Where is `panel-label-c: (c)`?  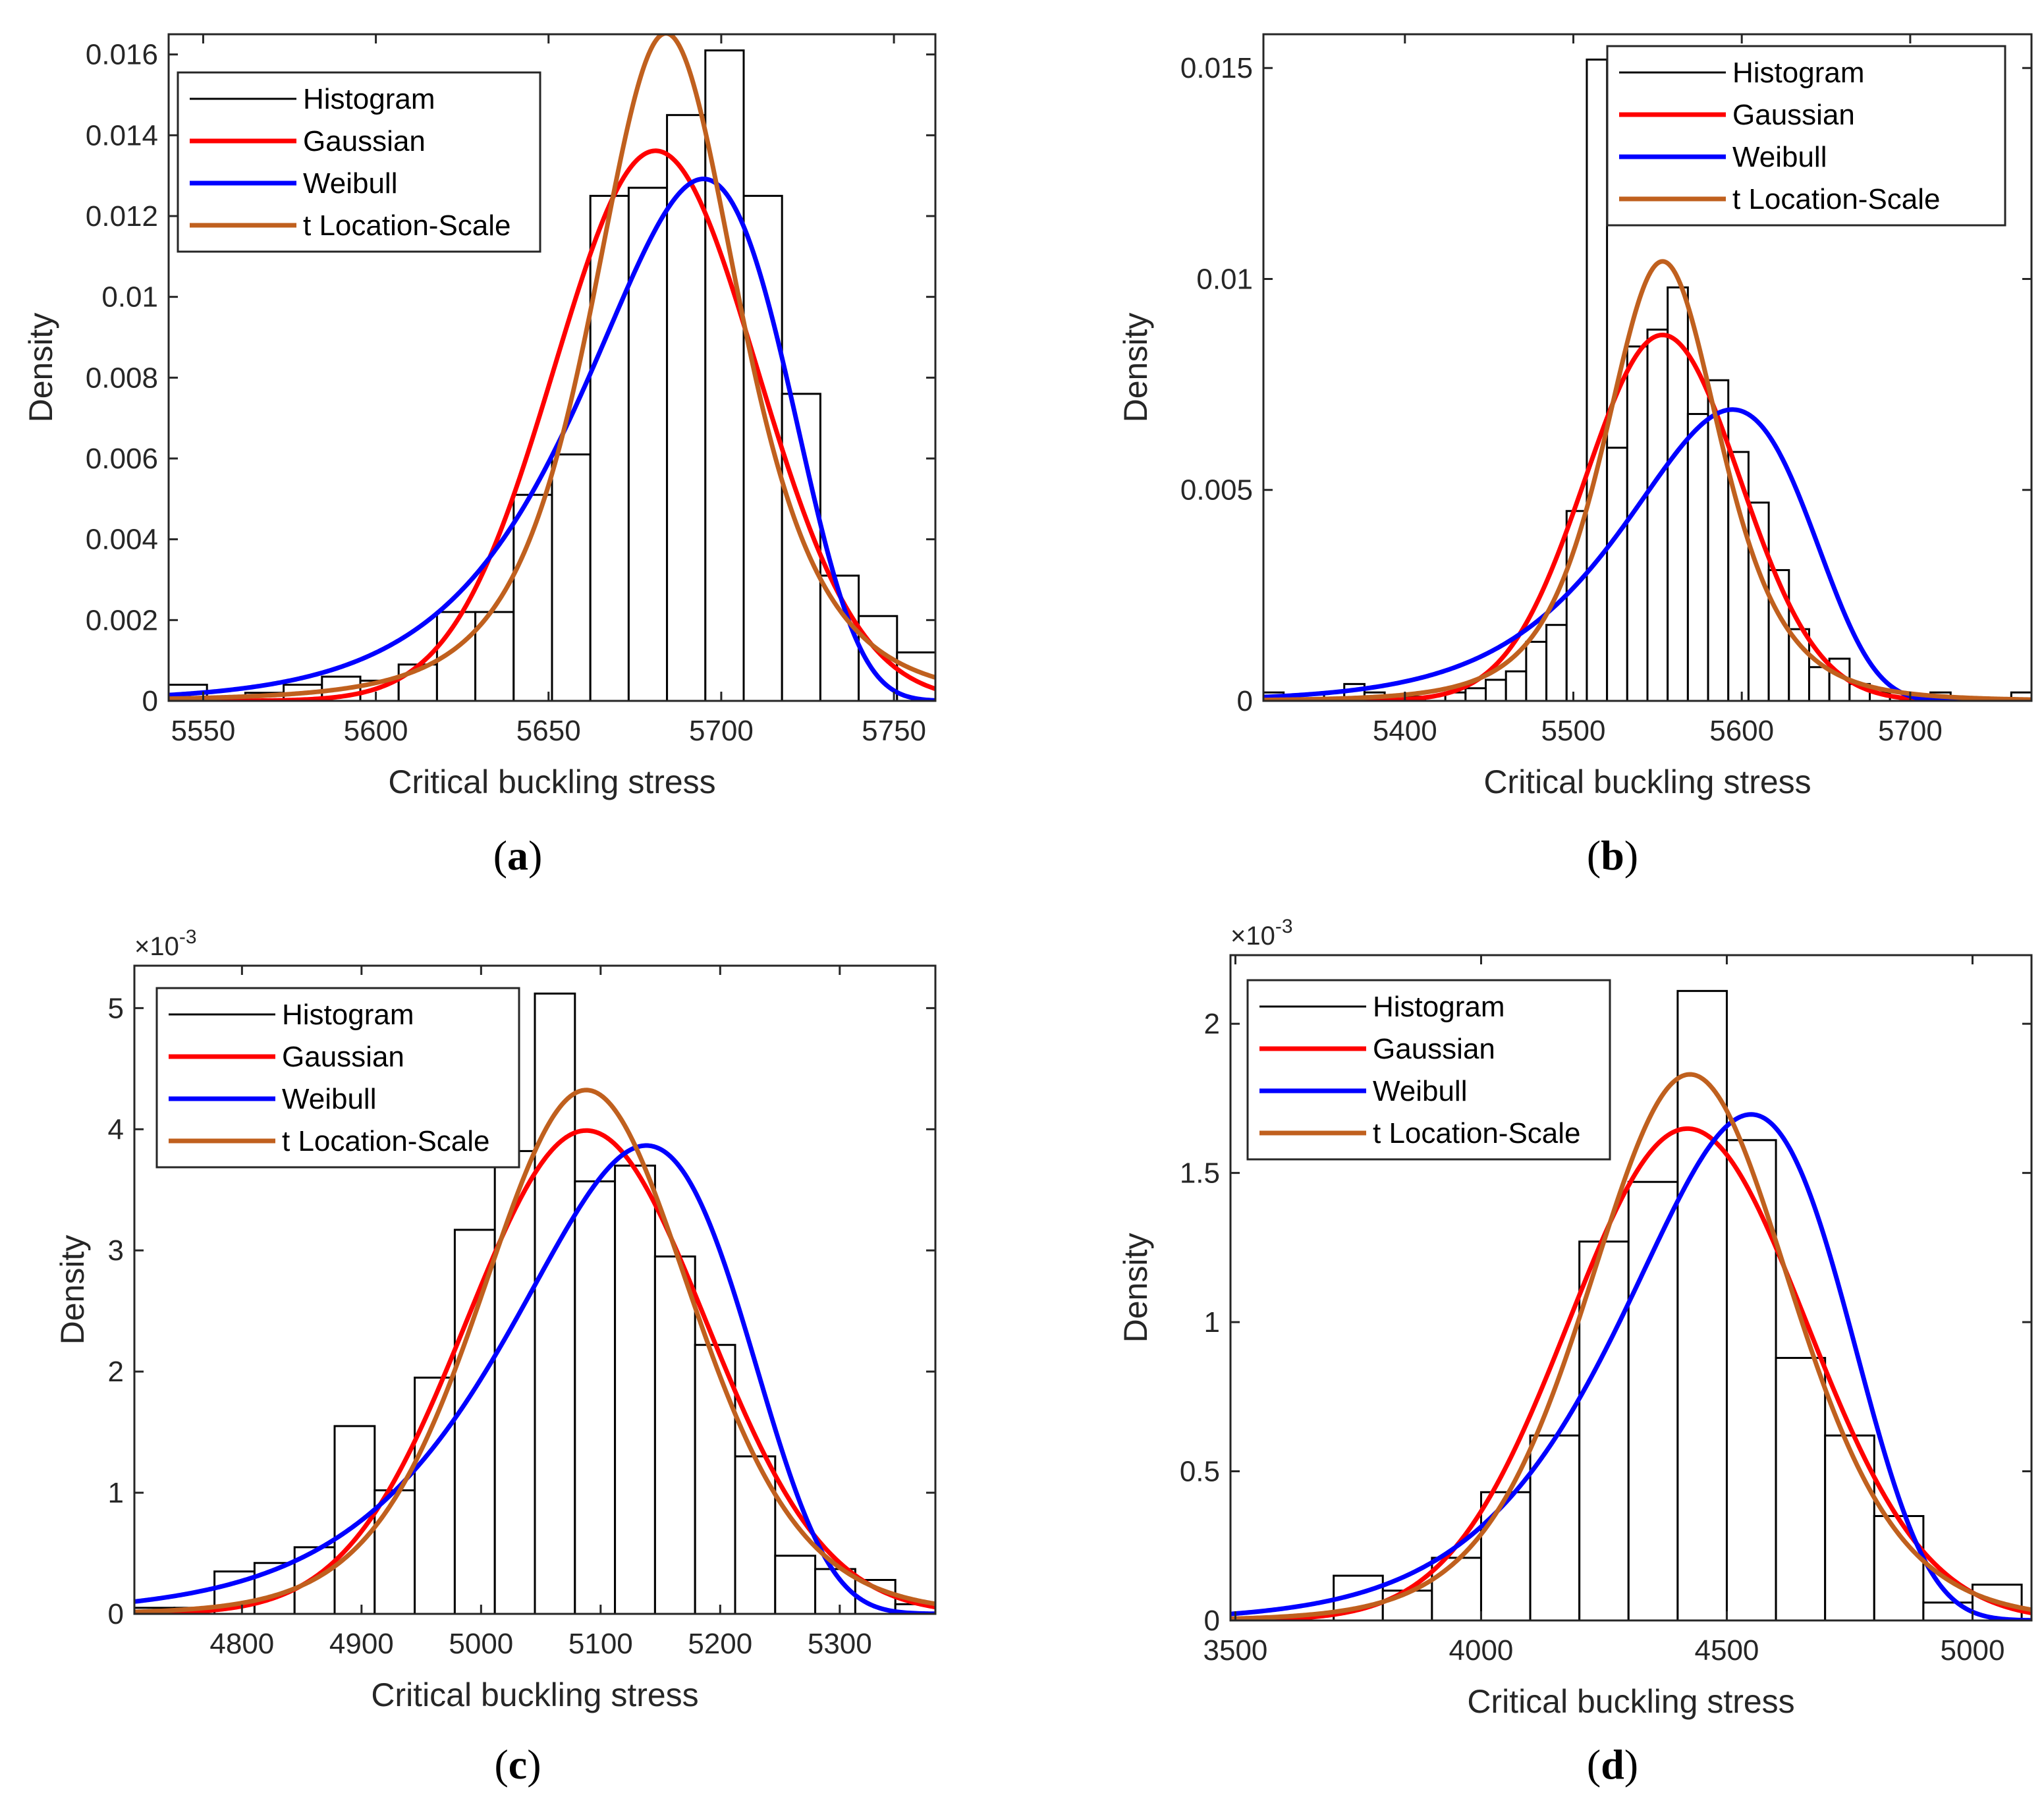
panel-label-c: (c) is located at coordinates (517, 1764).